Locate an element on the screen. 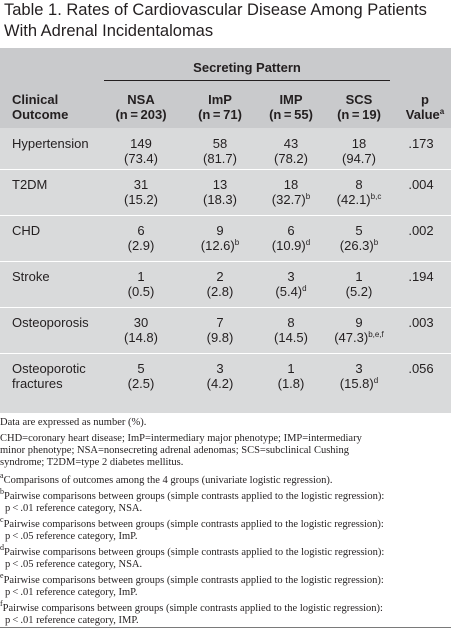 The image size is (451, 634). cell-percent: (81.7) is located at coordinates (220, 158).